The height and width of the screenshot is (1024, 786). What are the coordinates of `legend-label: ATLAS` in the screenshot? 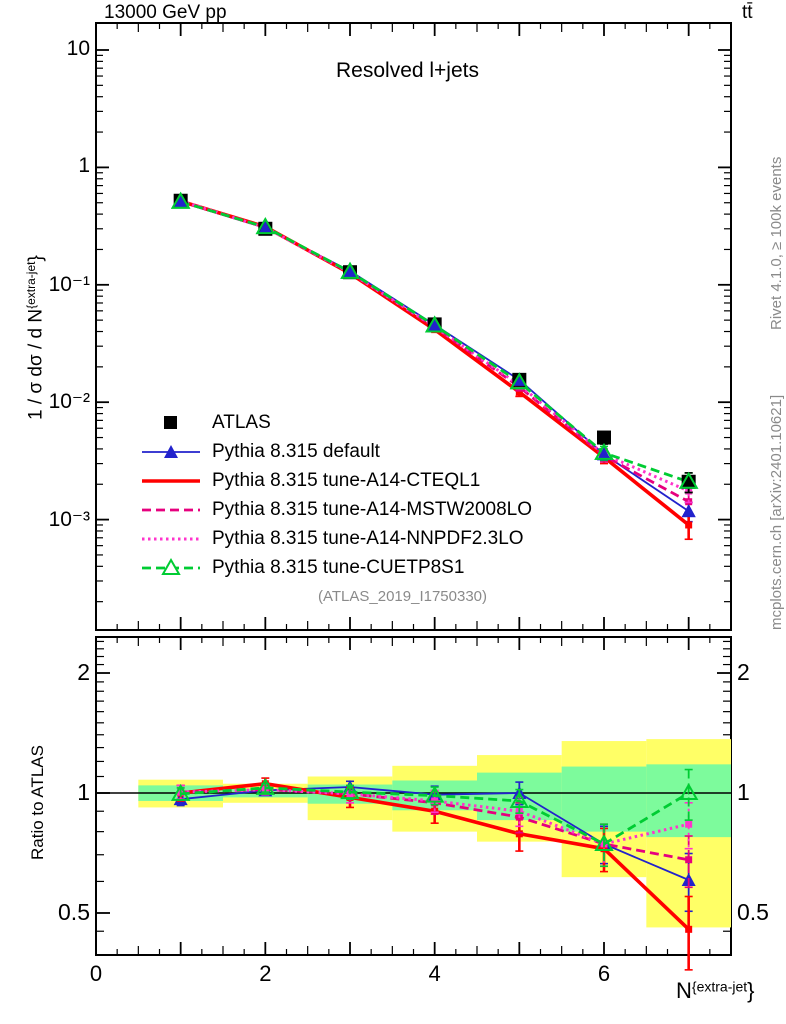 It's located at (241, 422).